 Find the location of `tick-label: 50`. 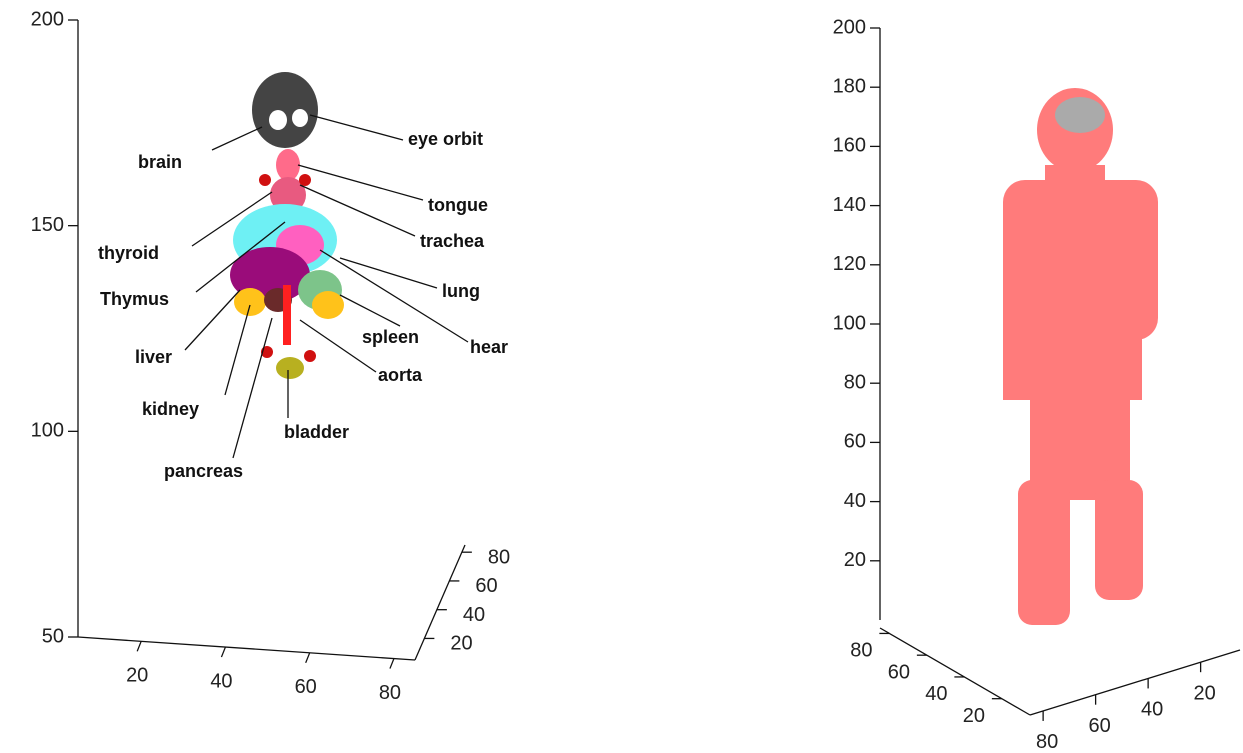

tick-label: 50 is located at coordinates (53, 636).